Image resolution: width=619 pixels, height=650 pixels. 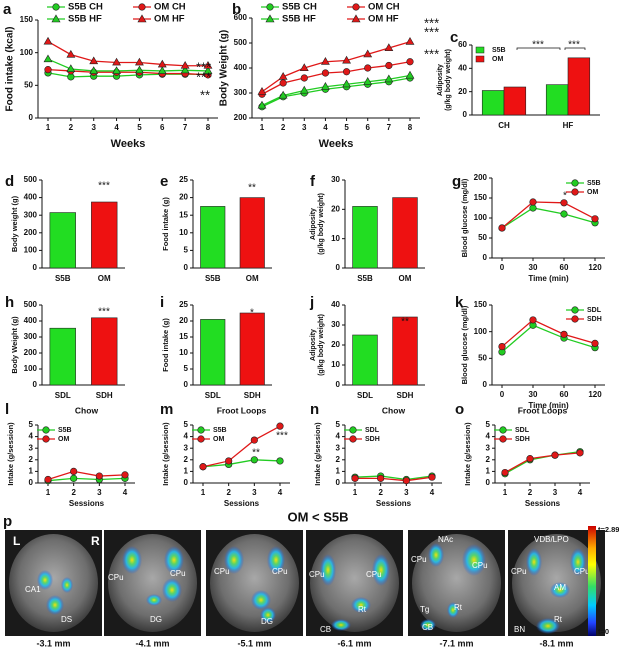 I want to click on legend-label: SDL, so click(x=594, y=310).